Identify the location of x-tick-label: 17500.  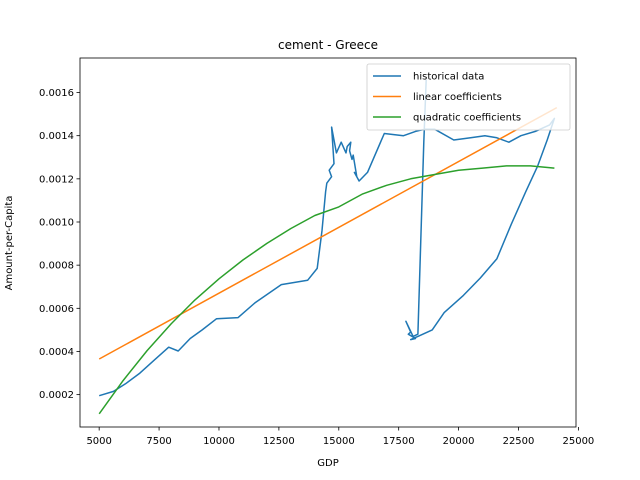
(399, 441).